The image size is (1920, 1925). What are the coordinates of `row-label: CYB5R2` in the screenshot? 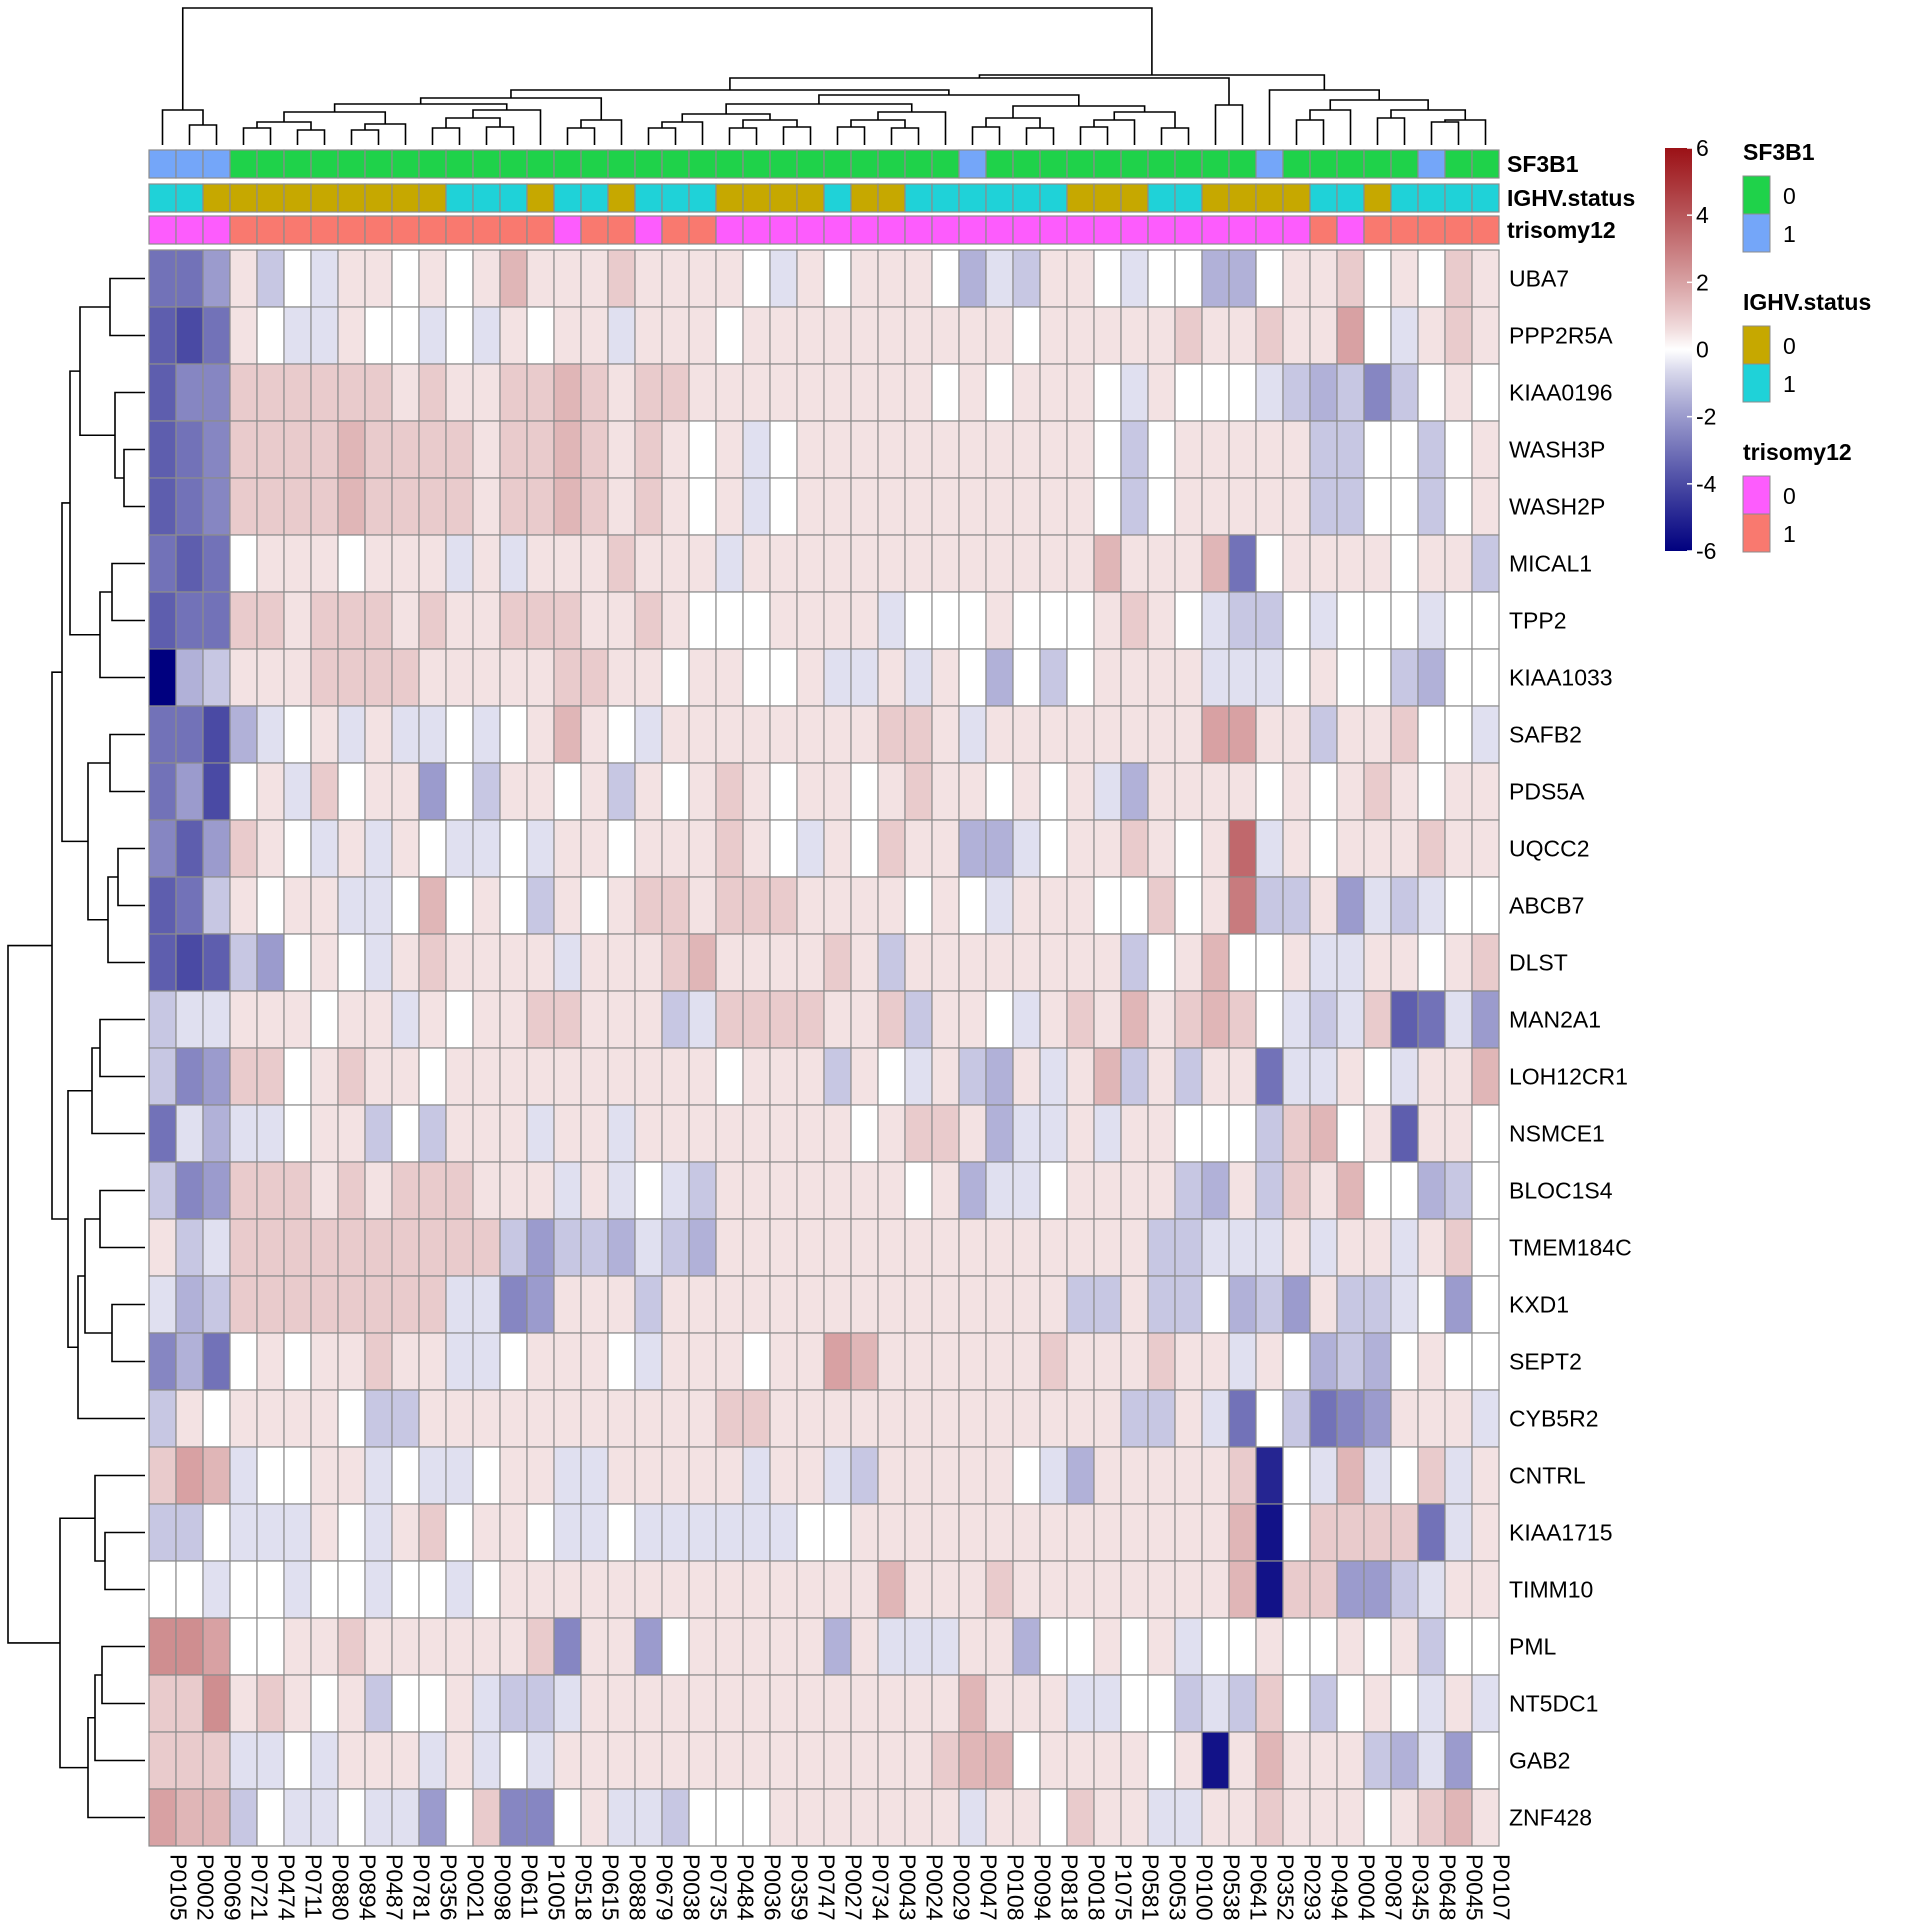 It's located at (1553, 1419).